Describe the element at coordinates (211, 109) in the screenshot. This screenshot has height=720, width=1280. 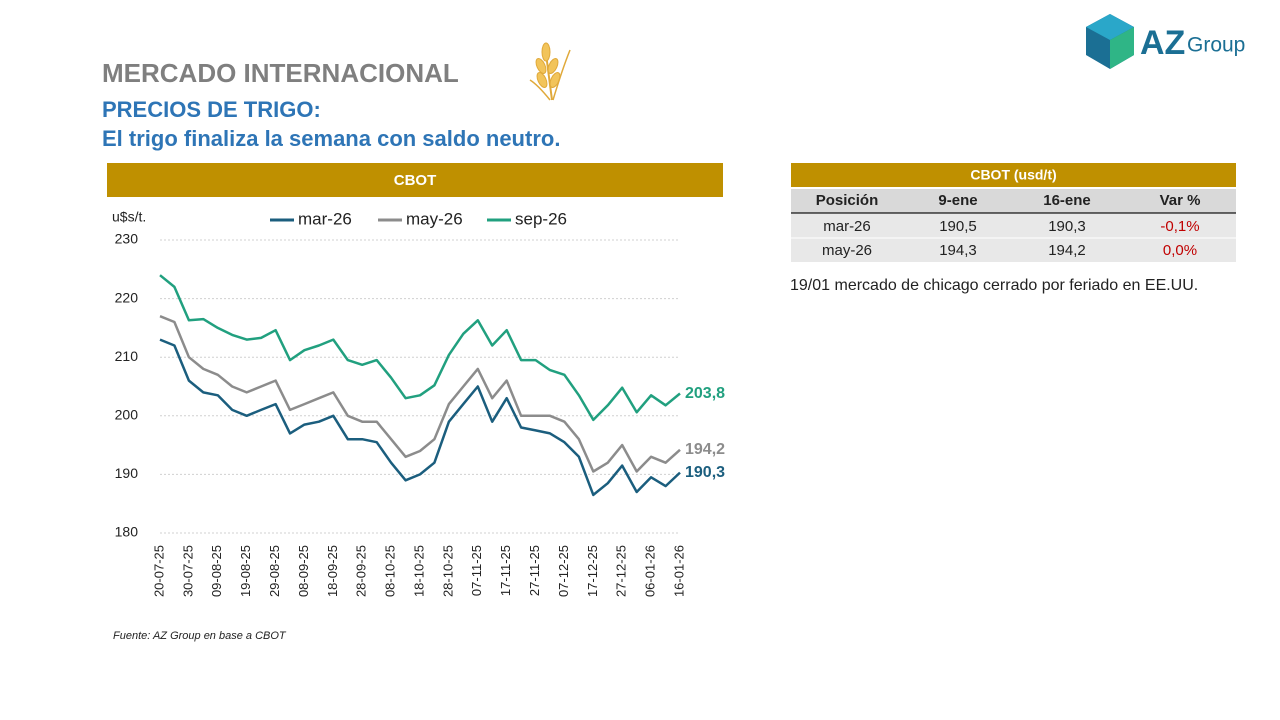
I see `subtitle: PRECIOS DE TRIGO:` at that location.